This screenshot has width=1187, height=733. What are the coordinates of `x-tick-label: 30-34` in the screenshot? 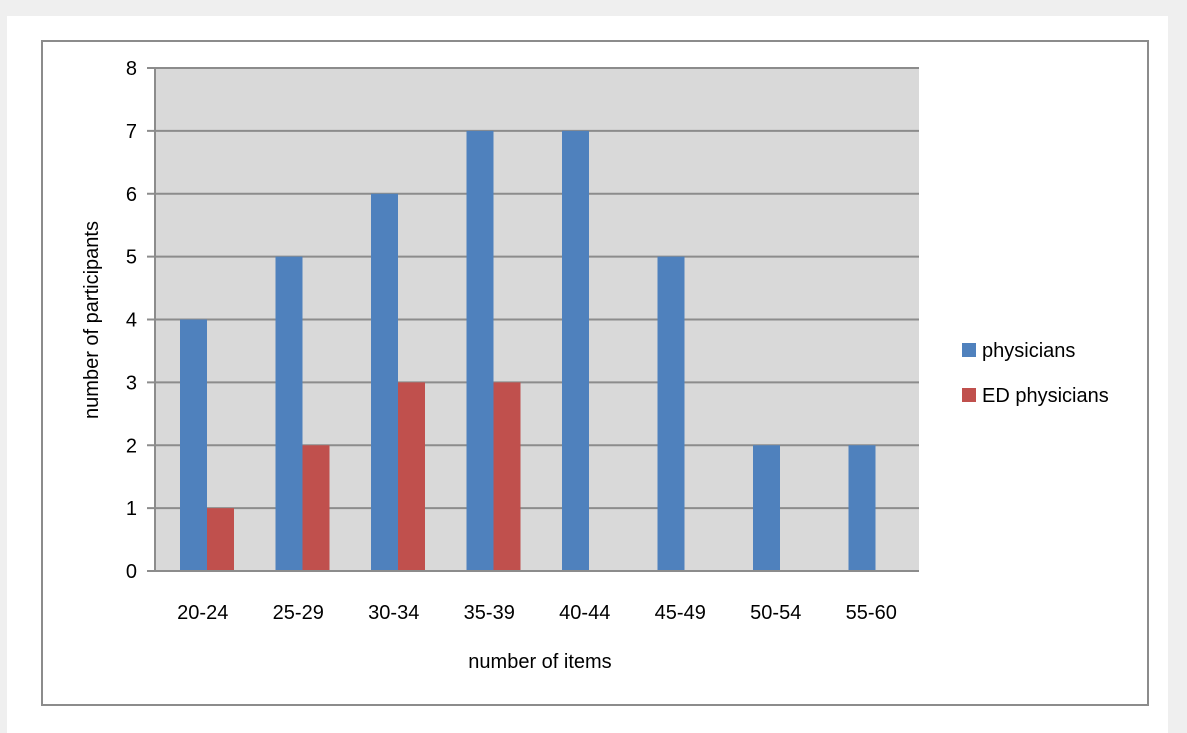 It's located at (393, 613).